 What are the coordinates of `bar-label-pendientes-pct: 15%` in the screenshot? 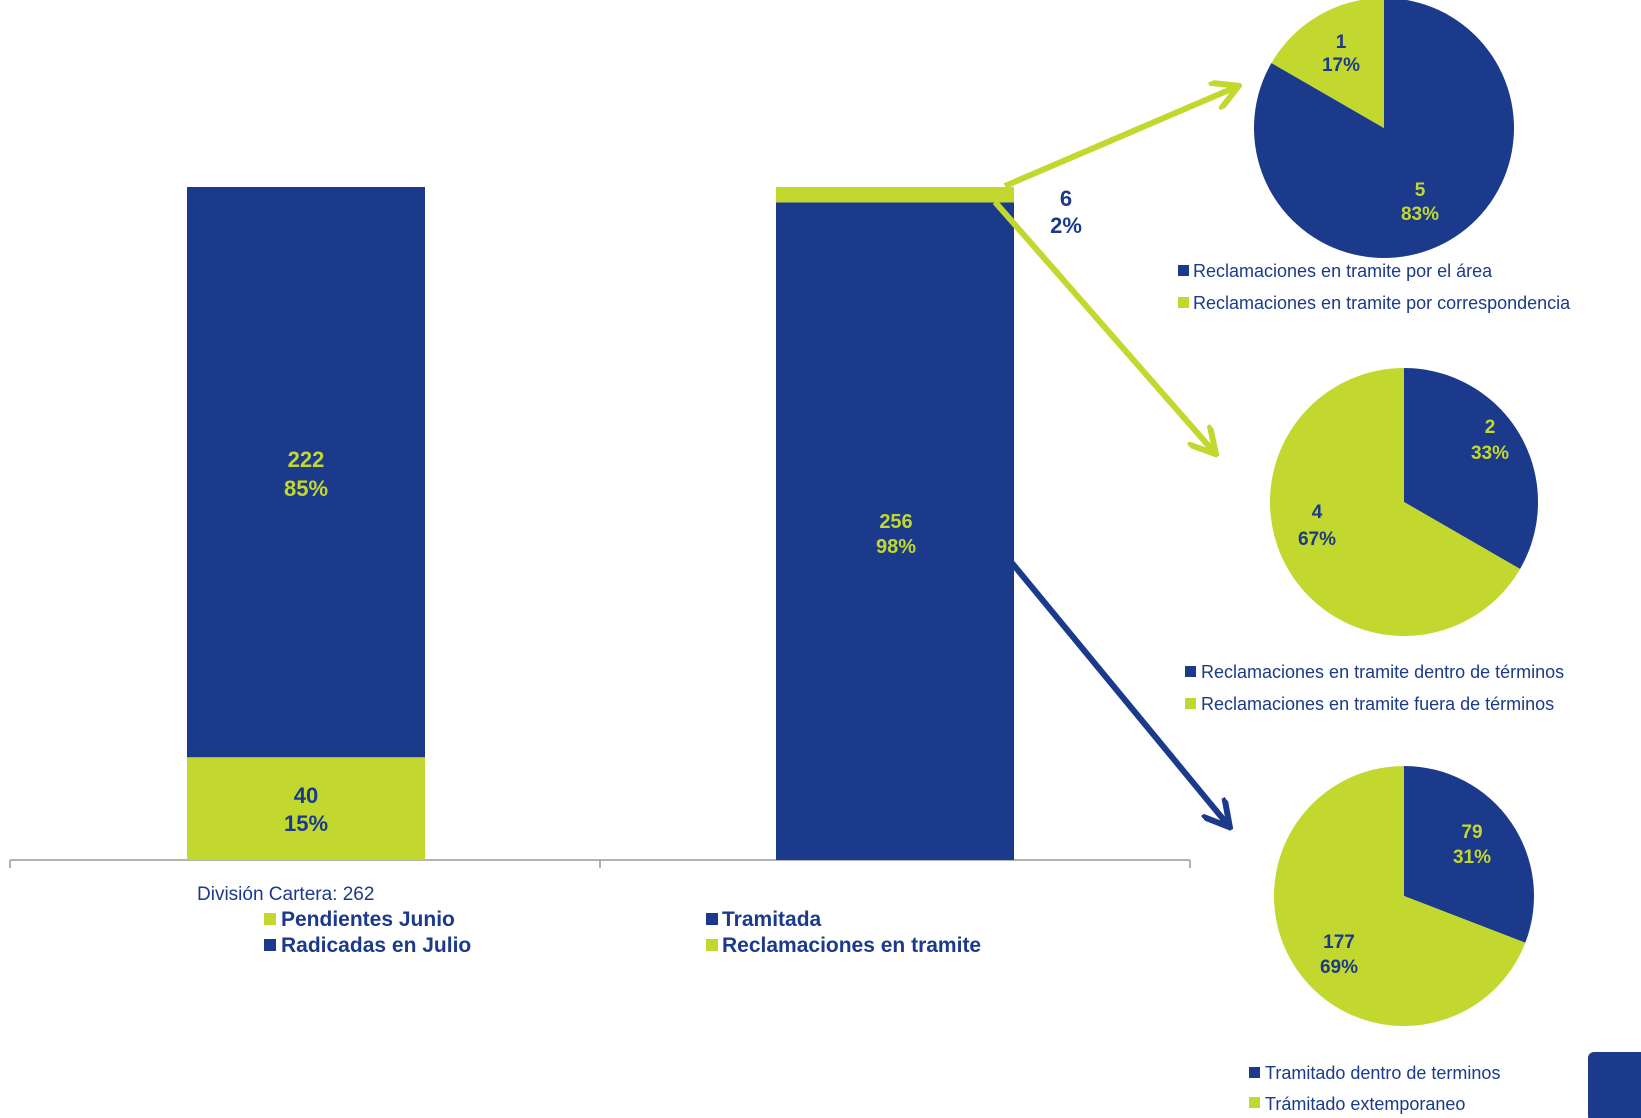 It's located at (306, 823).